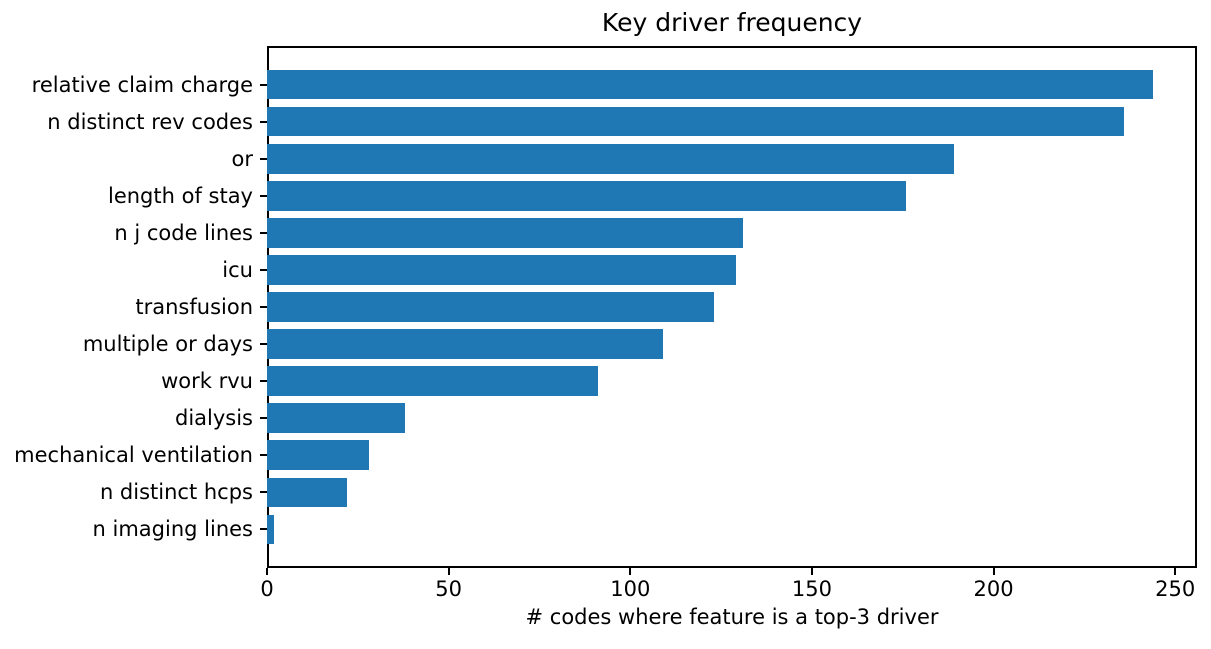 Image resolution: width=1211 pixels, height=649 pixels. What do you see at coordinates (811, 589) in the screenshot?
I see `x-tick-label: 150` at bounding box center [811, 589].